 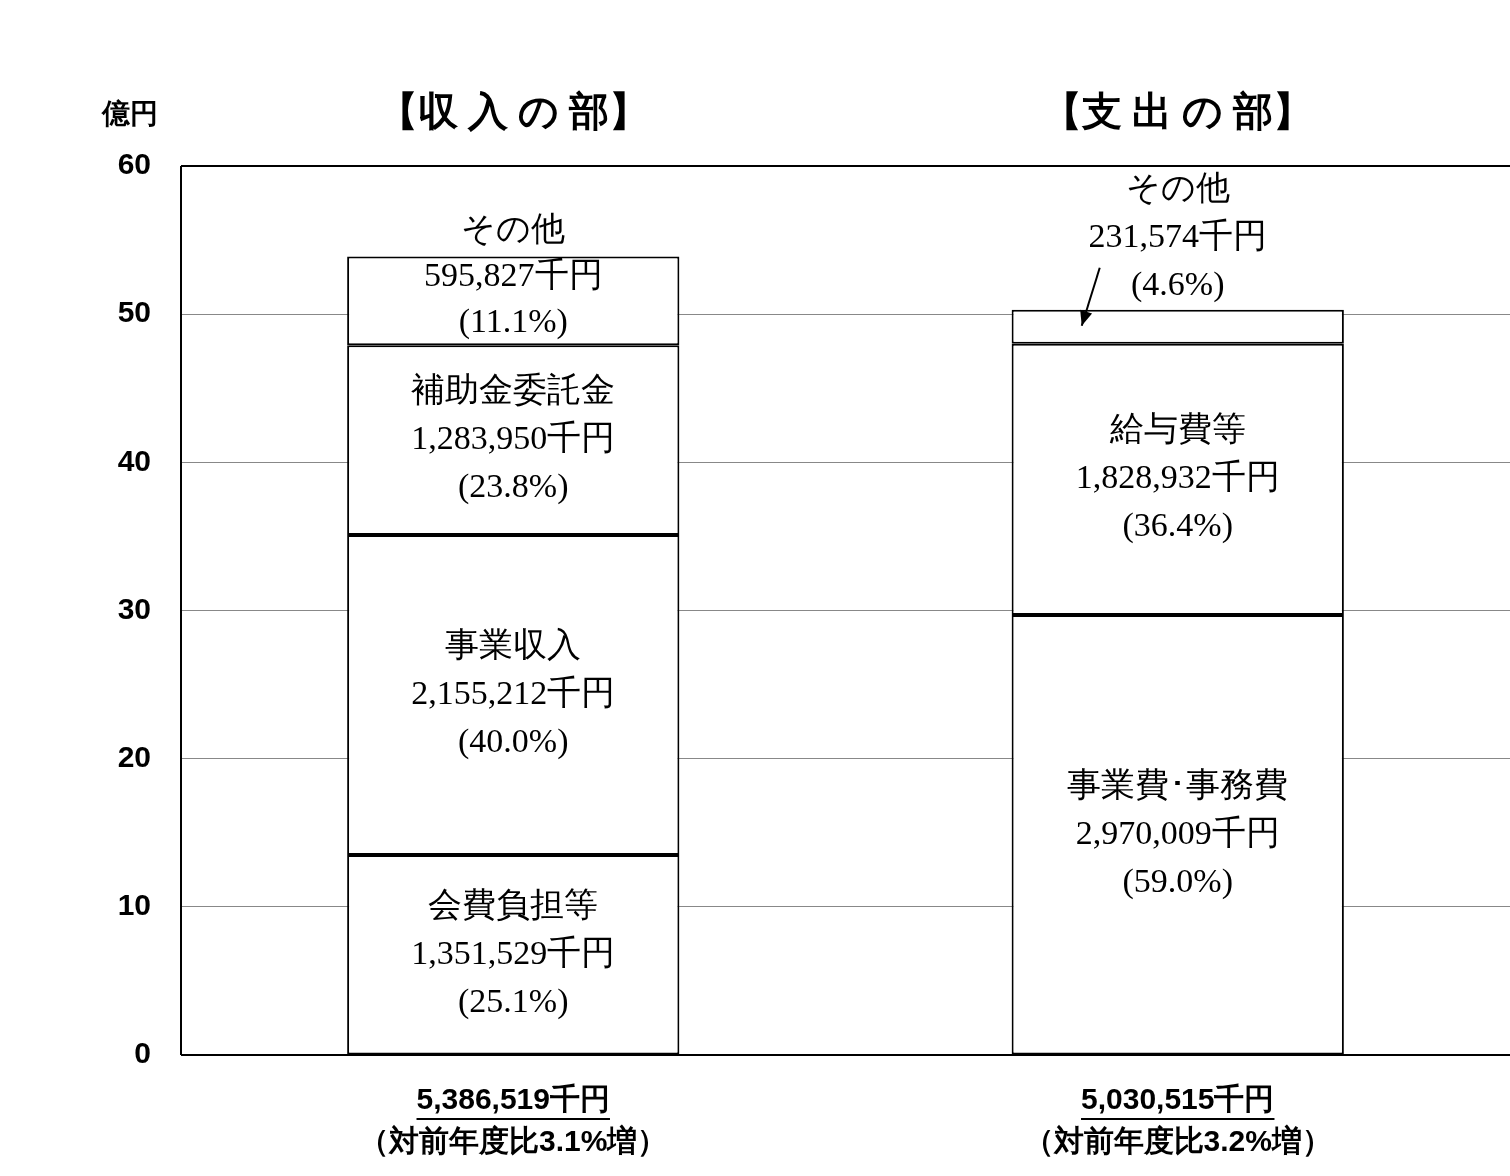 I want to click on y-tick-label: 30, so click(x=134, y=608).